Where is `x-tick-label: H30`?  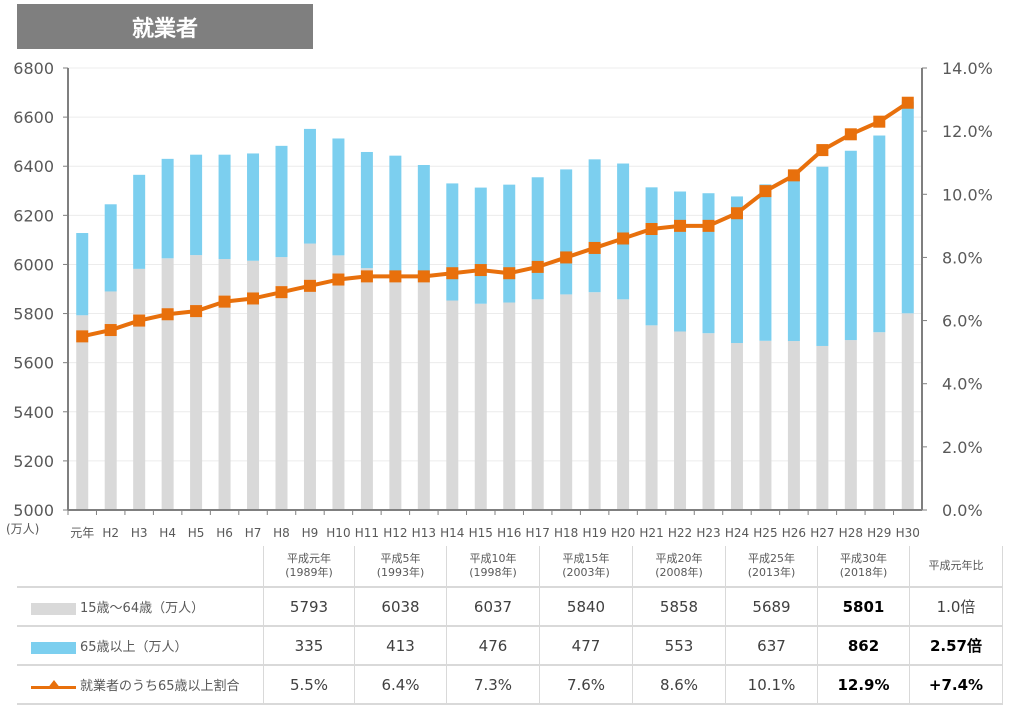
x-tick-label: H30 is located at coordinates (908, 533).